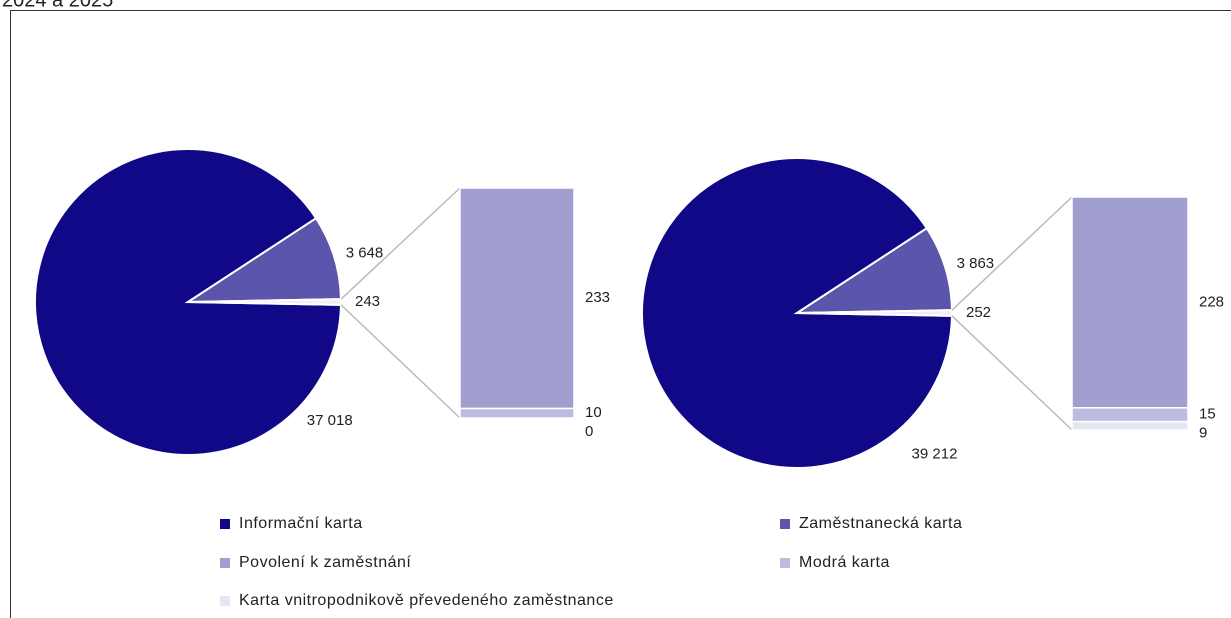 The width and height of the screenshot is (1231, 618). Describe the element at coordinates (1207, 414) in the screenshot. I see `bar-value-label: 15` at that location.